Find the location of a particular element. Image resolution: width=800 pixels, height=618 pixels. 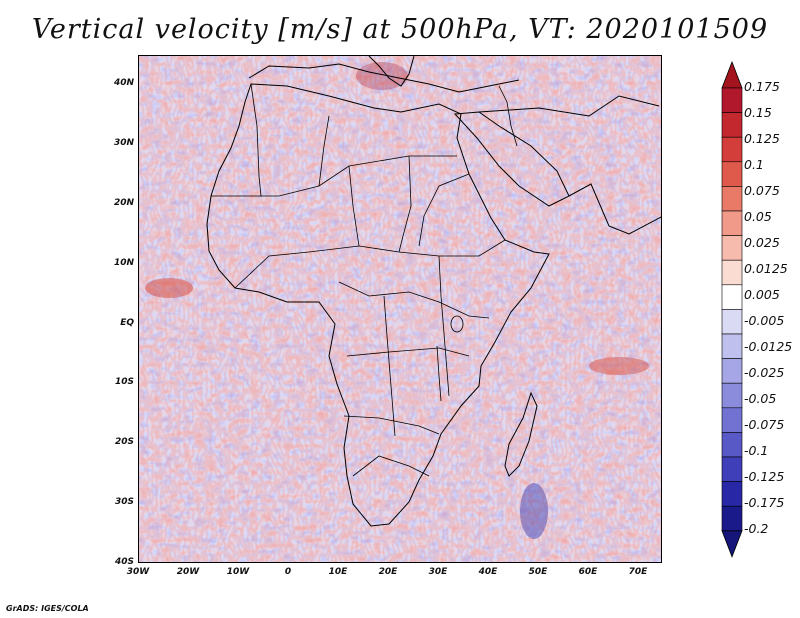

lon-tick-label: 10W is located at coordinates (238, 572).